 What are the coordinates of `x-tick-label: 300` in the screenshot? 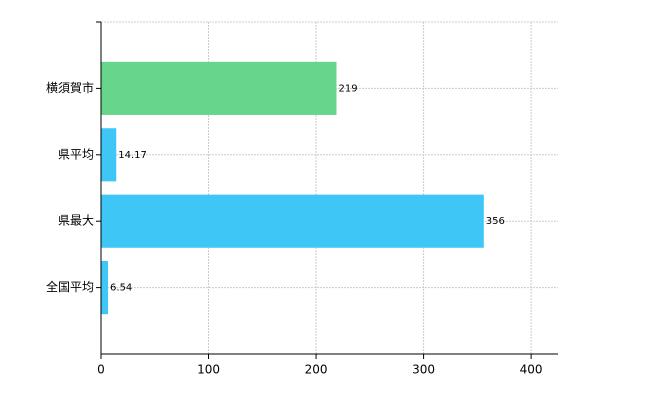 It's located at (423, 370).